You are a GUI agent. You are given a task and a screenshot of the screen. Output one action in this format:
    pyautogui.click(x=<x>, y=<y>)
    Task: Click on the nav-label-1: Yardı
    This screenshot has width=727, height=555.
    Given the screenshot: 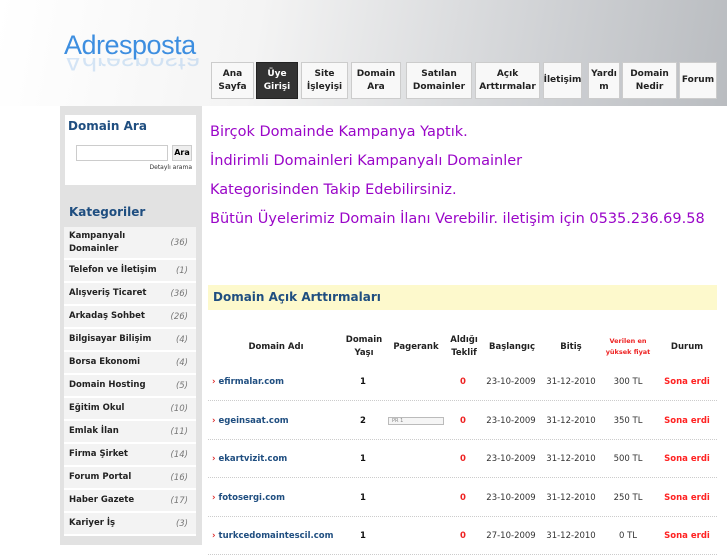 What is the action you would take?
    pyautogui.click(x=604, y=73)
    